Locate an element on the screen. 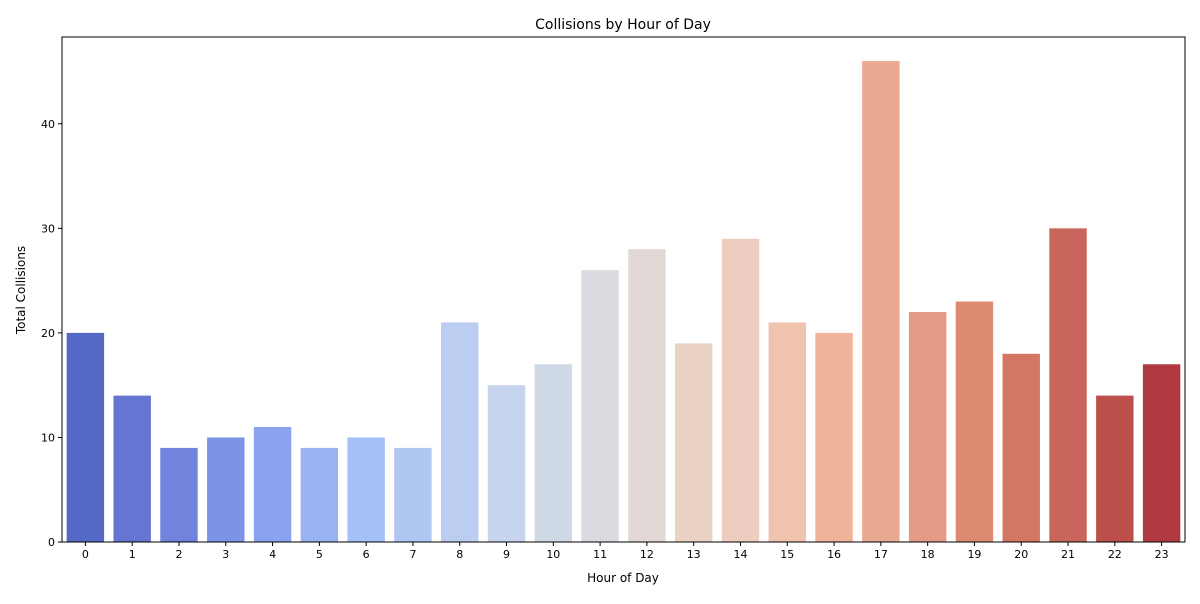 The width and height of the screenshot is (1200, 604). y-tick-label: 10 is located at coordinates (48, 437).